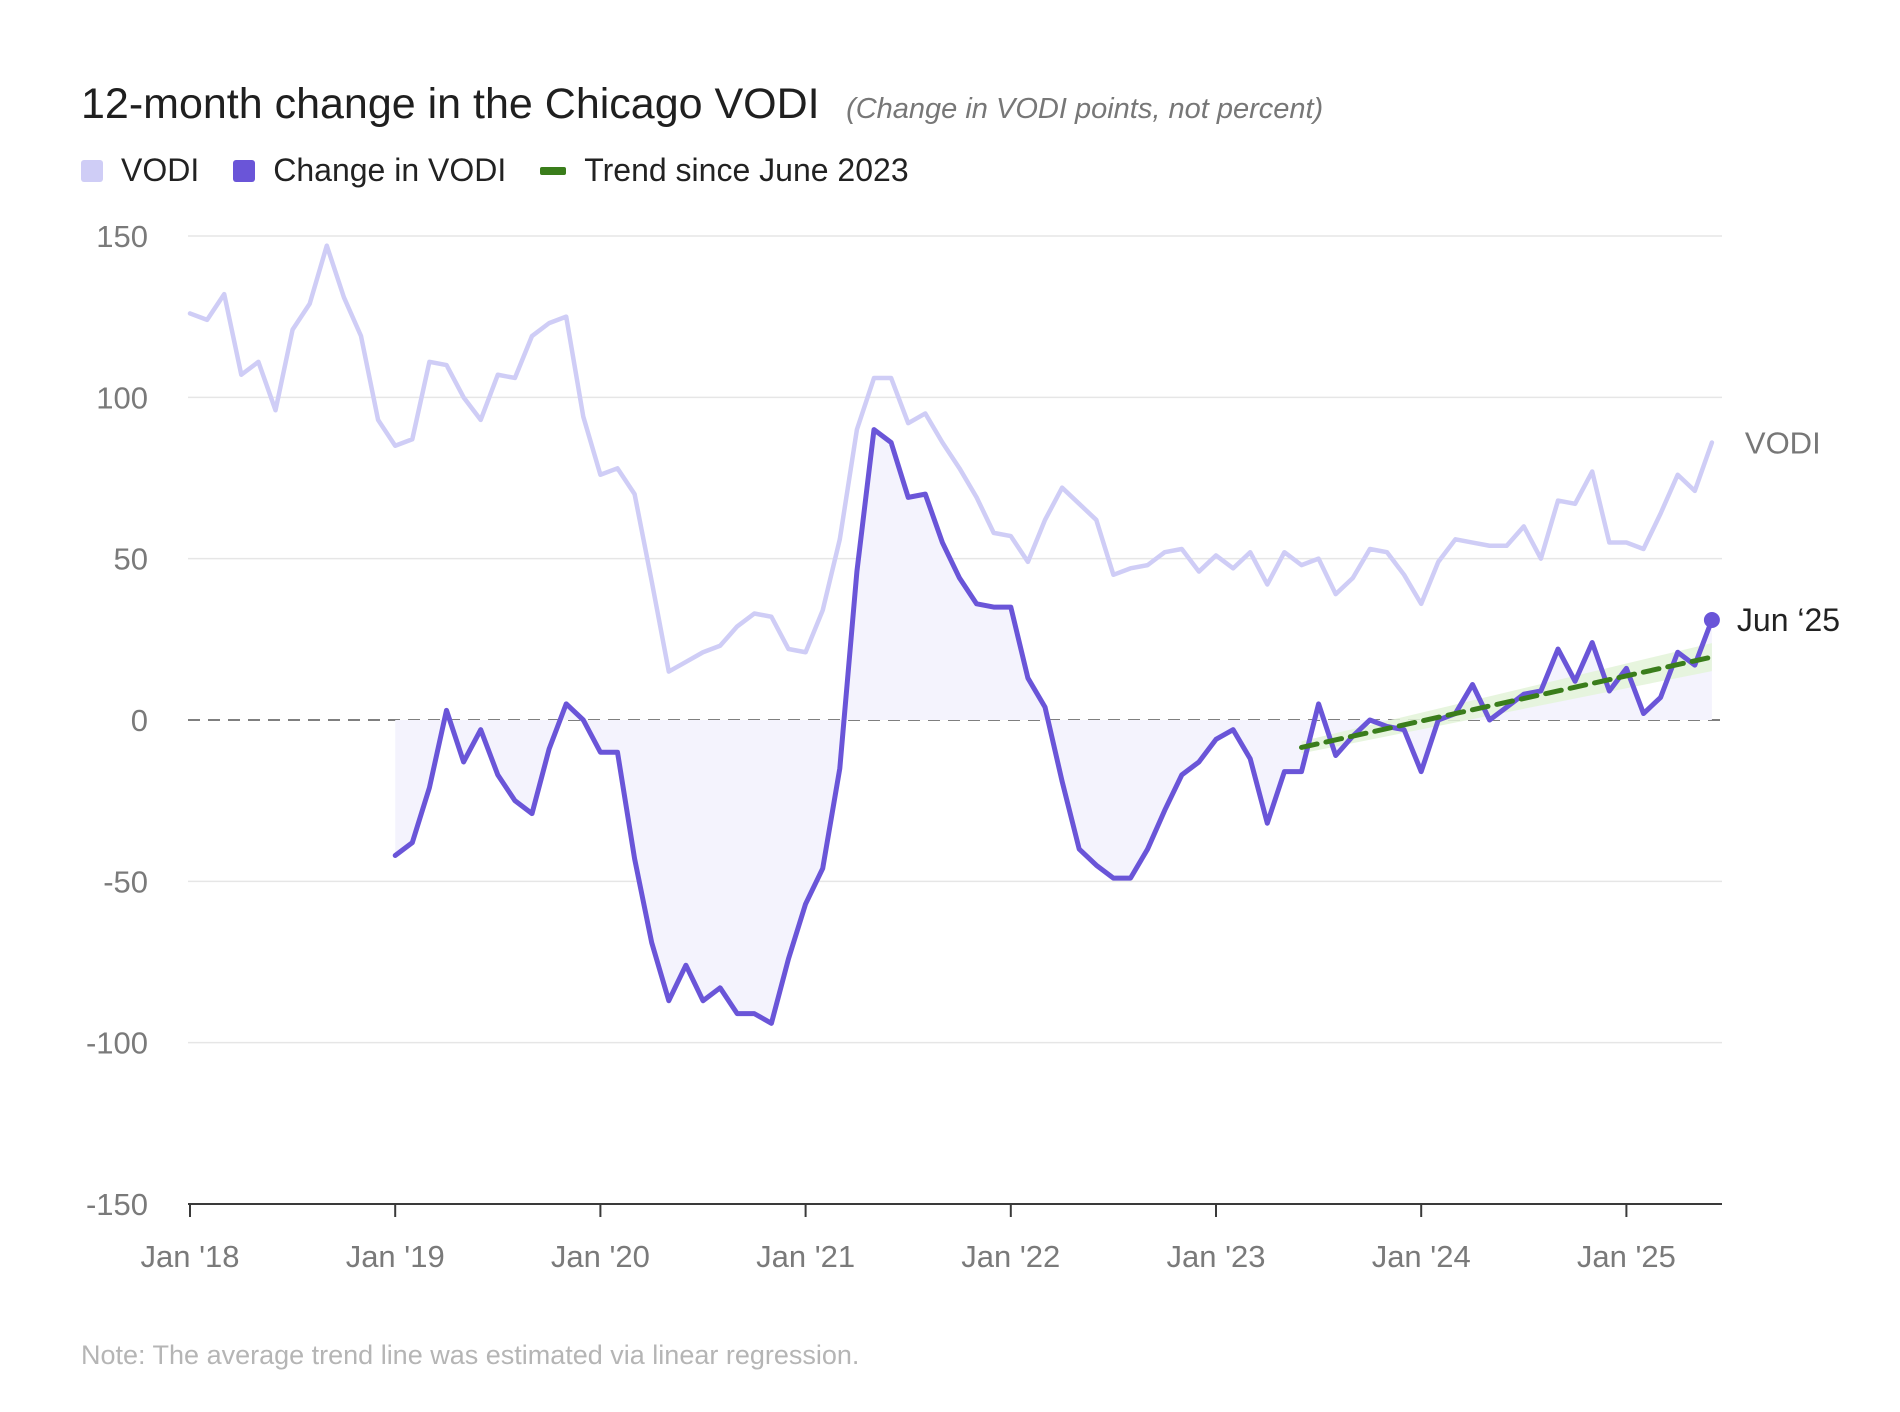 Image resolution: width=1900 pixels, height=1412 pixels. I want to click on x-tick-label: Jan '23, so click(1216, 1256).